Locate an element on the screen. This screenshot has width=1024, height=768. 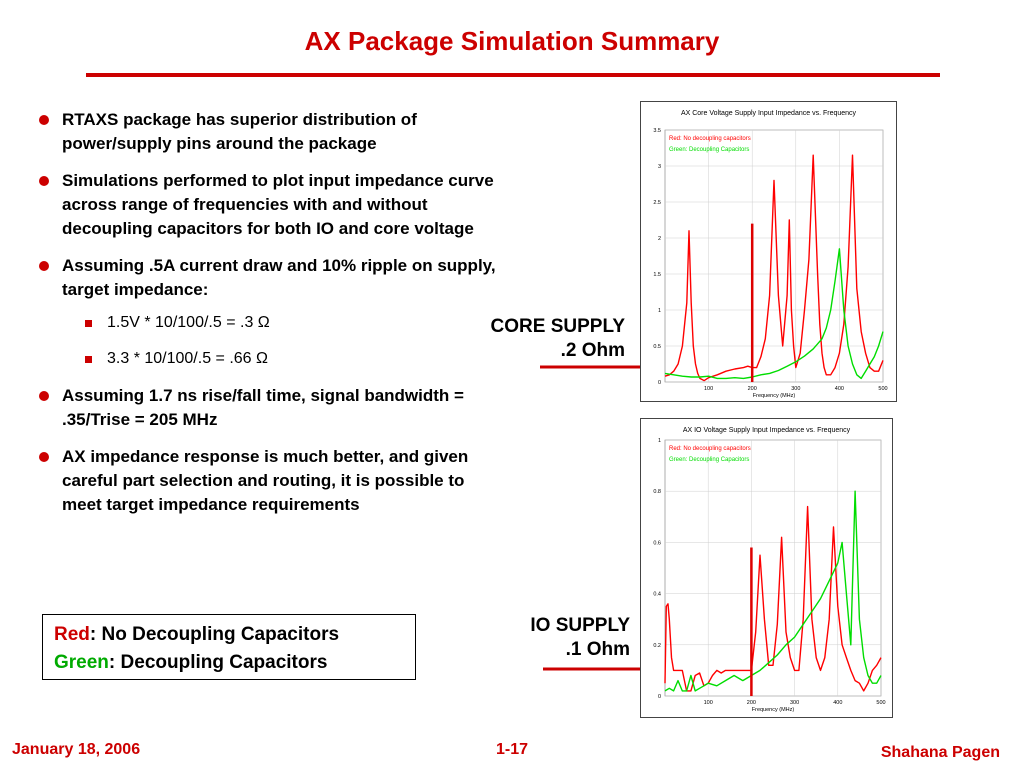
legend-green-word: Green is located at coordinates (81, 662).